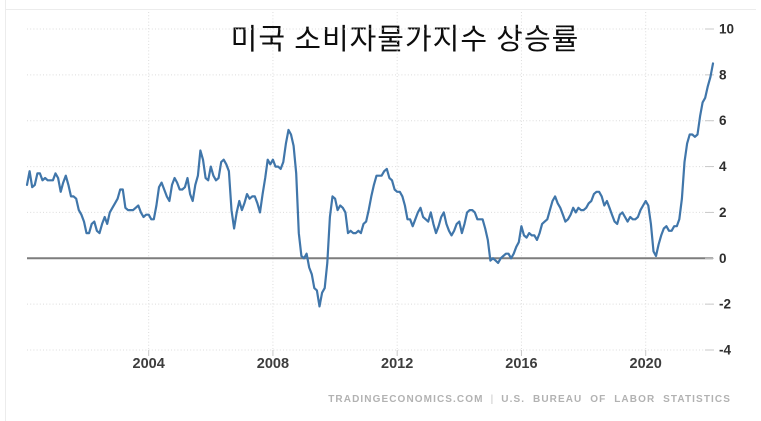  What do you see at coordinates (723, 120) in the screenshot?
I see `y-tick-label: 6` at bounding box center [723, 120].